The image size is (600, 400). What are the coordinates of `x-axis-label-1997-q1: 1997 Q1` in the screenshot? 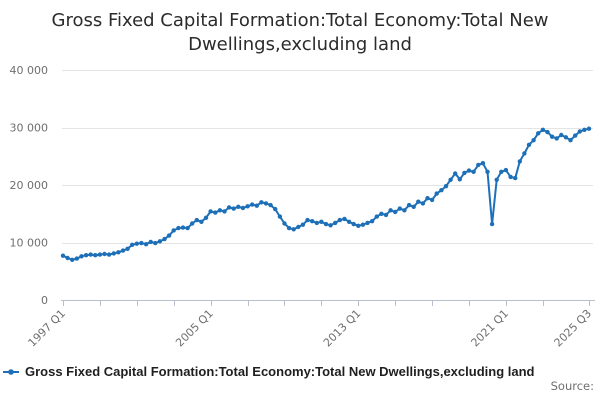 It's located at (47, 328).